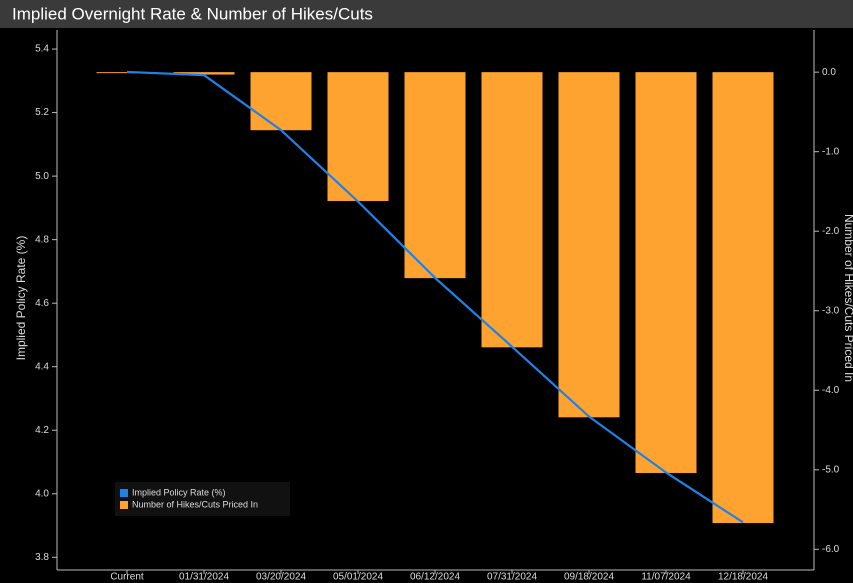 The width and height of the screenshot is (853, 583). What do you see at coordinates (42, 239) in the screenshot?
I see `y-tick-label: 4.8` at bounding box center [42, 239].